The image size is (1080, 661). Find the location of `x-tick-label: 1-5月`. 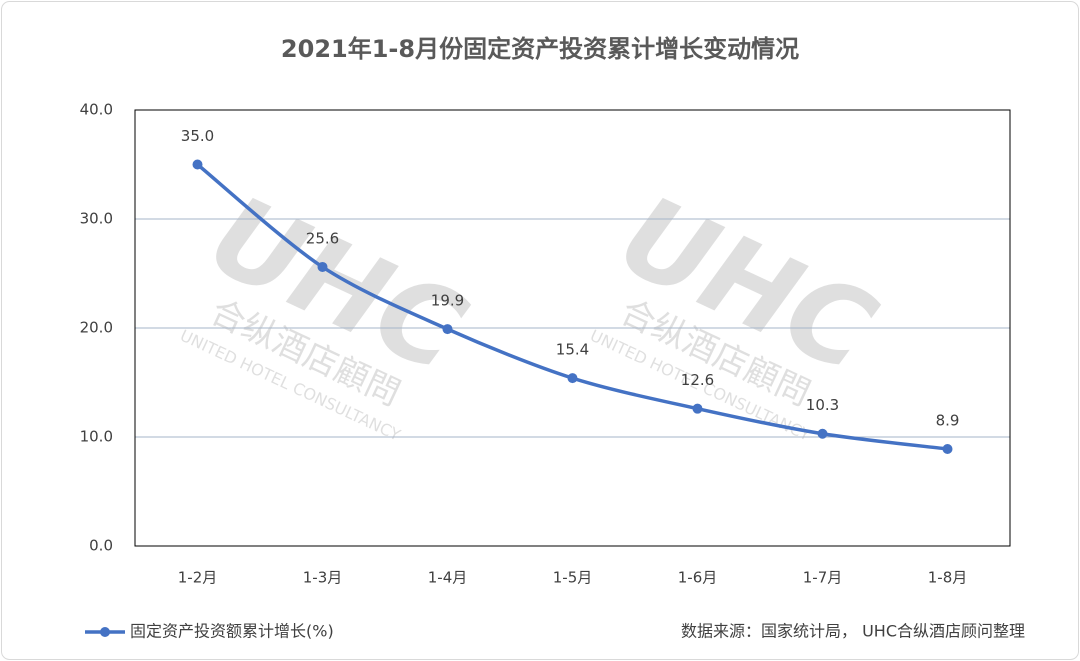

x-tick-label: 1-5月 is located at coordinates (573, 578).